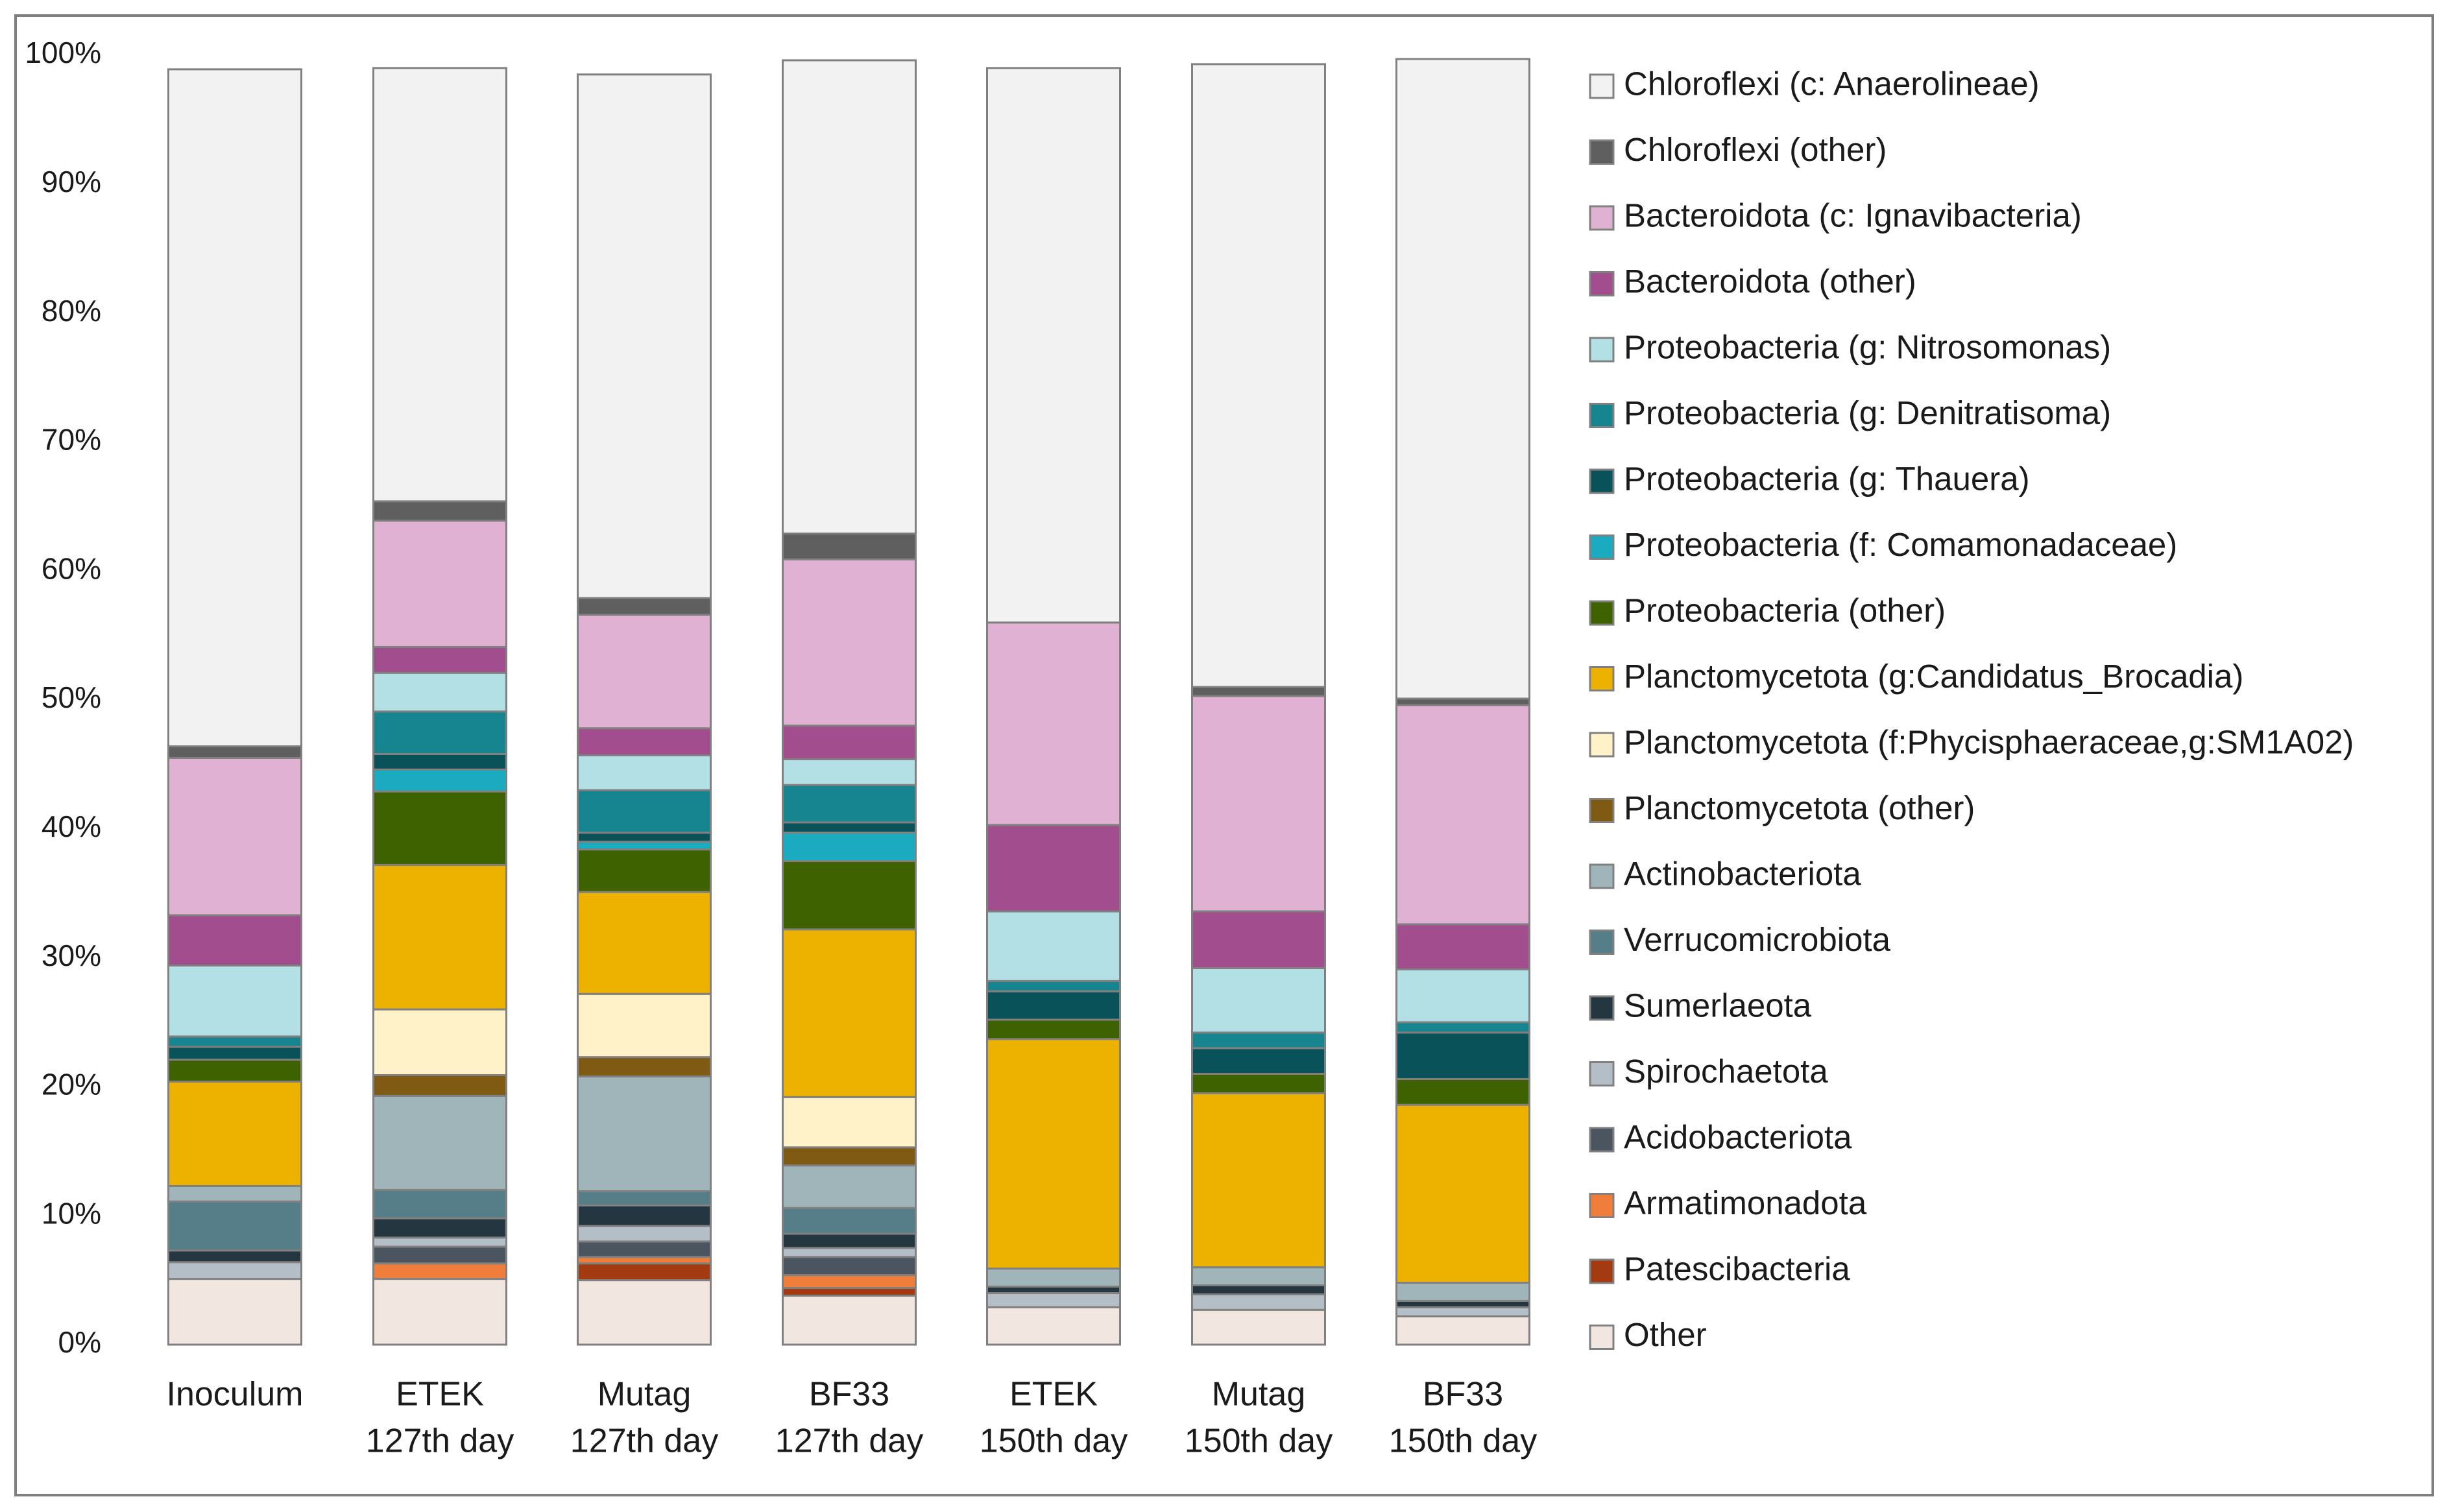 This screenshot has height=1512, width=2449. I want to click on legend-label: Bacteroidota (other), so click(1770, 281).